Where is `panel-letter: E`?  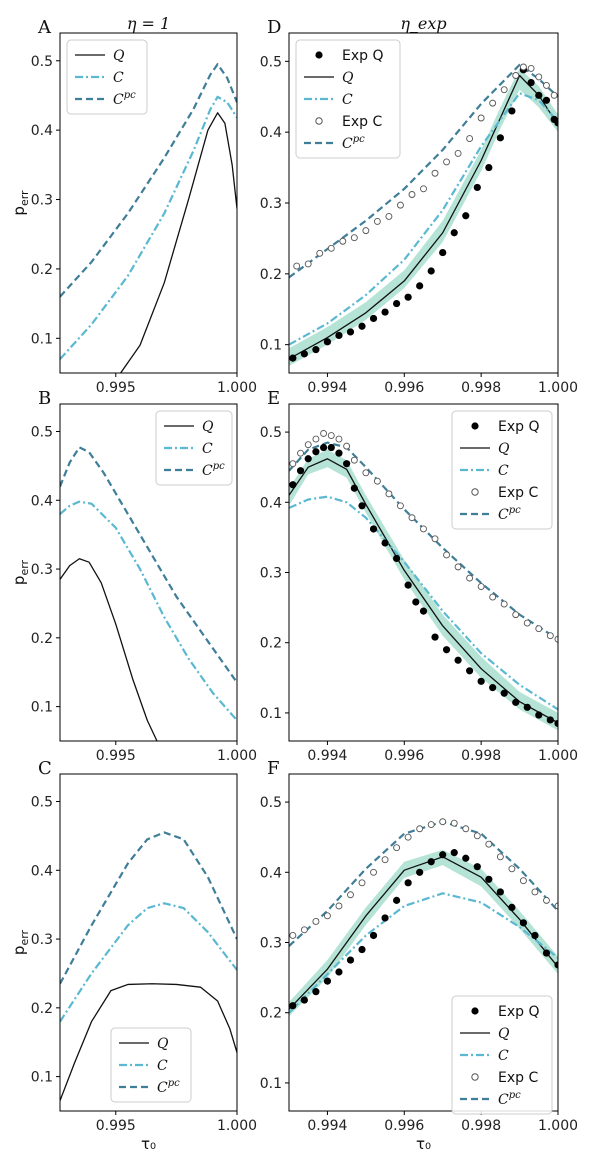
panel-letter: E is located at coordinates (273, 398).